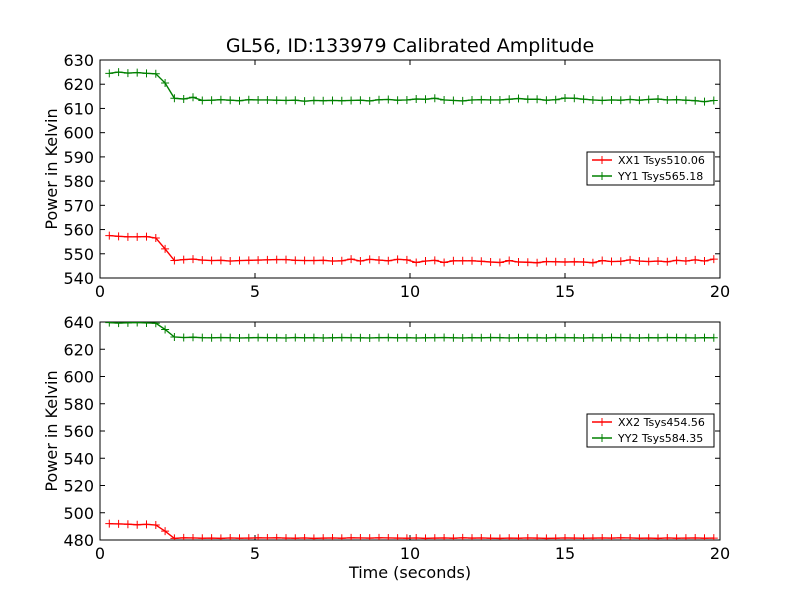 Image resolution: width=800 pixels, height=600 pixels. I want to click on bottom-legend-label-yy2: YY2 Tsys584.35, so click(660, 438).